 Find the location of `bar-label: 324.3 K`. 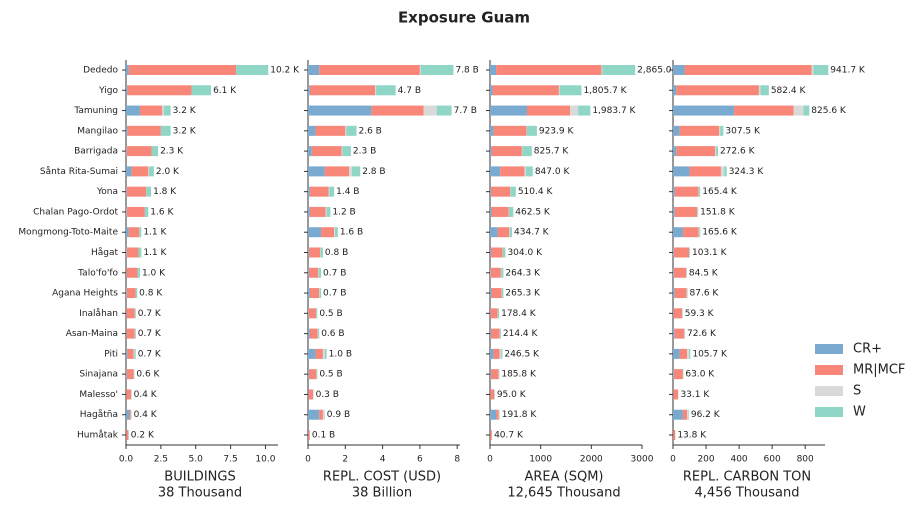

bar-label: 324.3 K is located at coordinates (747, 172).